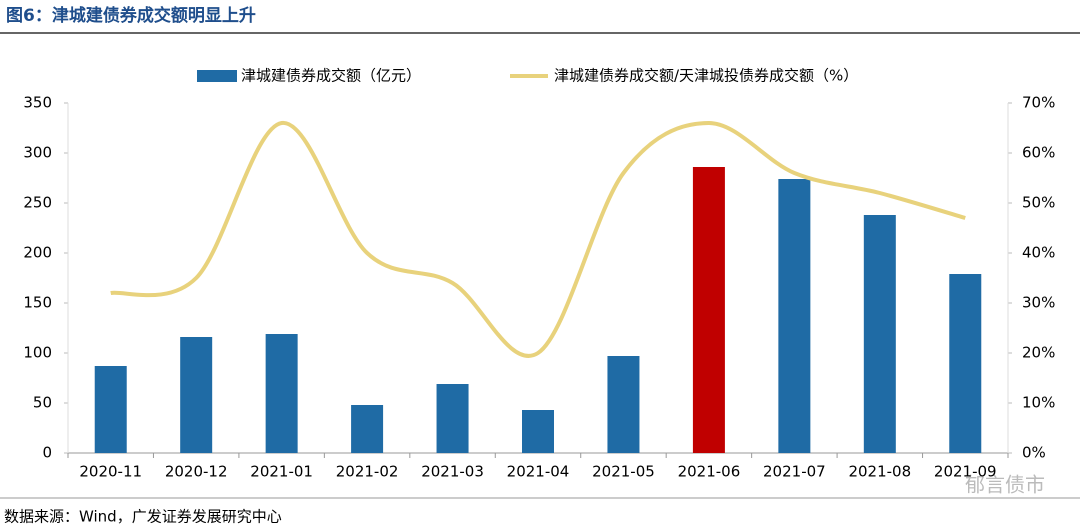 This screenshot has height=532, width=1080. Describe the element at coordinates (42, 403) in the screenshot. I see `y-tick-label: 50` at that location.